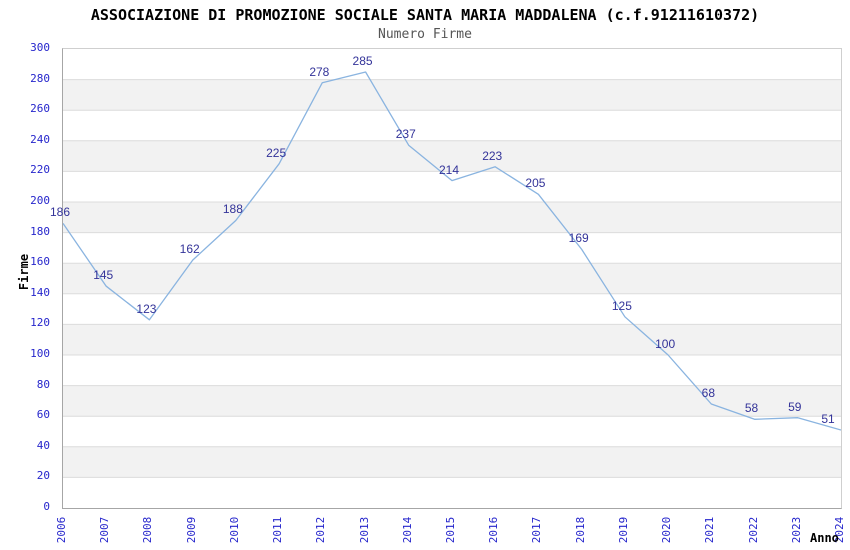 The image size is (850, 550). Describe the element at coordinates (40, 262) in the screenshot. I see `y-tick-label: 160` at that location.